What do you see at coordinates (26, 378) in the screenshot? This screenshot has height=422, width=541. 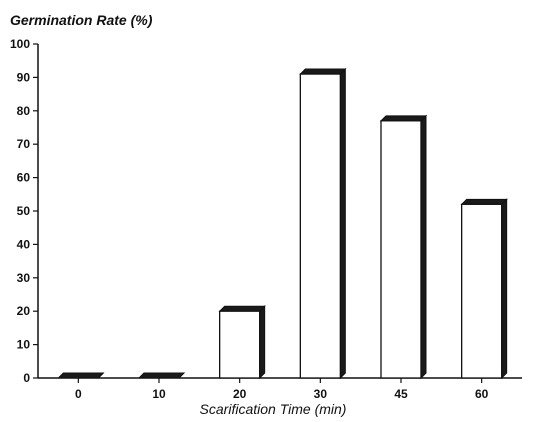 I see `y-tick-label: 0` at bounding box center [26, 378].